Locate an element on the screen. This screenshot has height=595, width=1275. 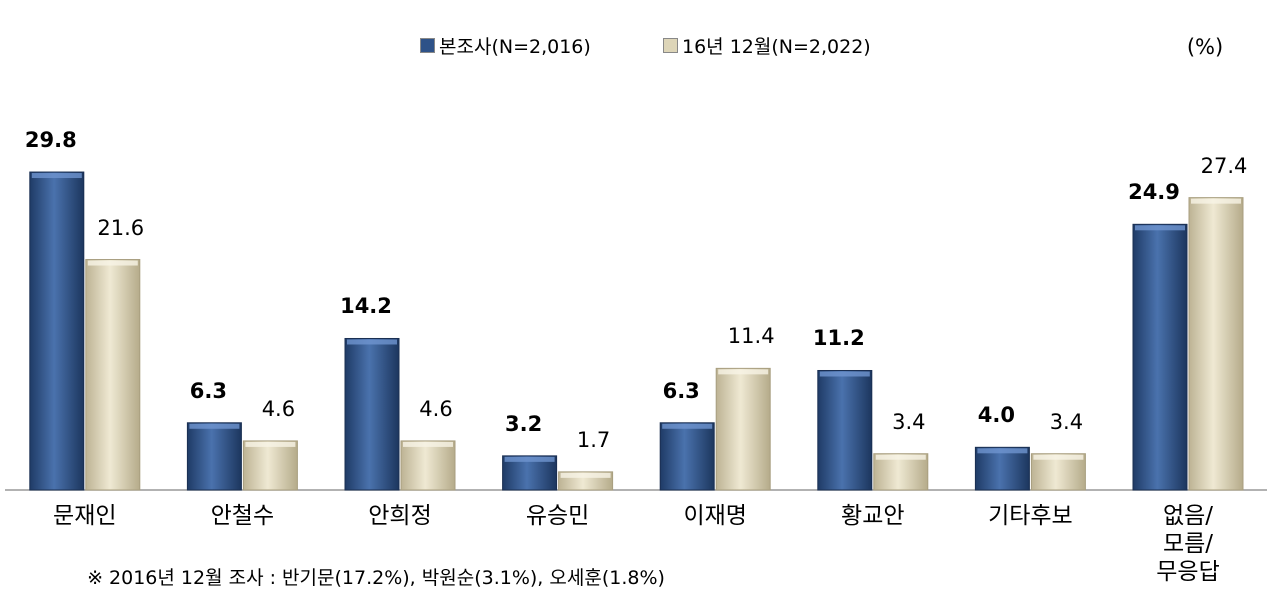
x-tick-label: 이재명 is located at coordinates (715, 516).